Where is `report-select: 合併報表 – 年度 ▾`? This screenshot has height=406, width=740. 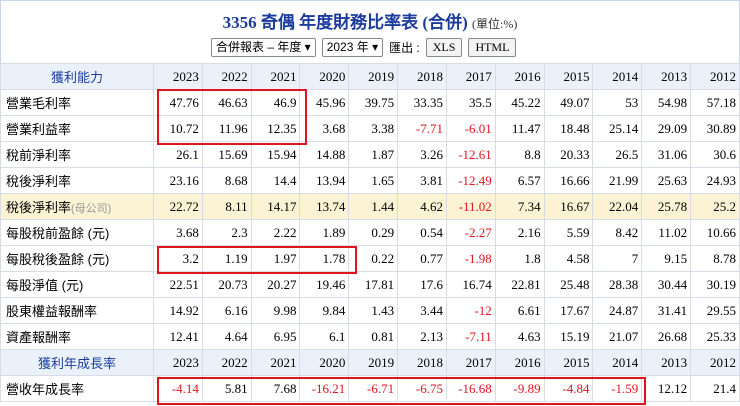
report-select: 合併報表 – 年度 ▾ is located at coordinates (263, 47).